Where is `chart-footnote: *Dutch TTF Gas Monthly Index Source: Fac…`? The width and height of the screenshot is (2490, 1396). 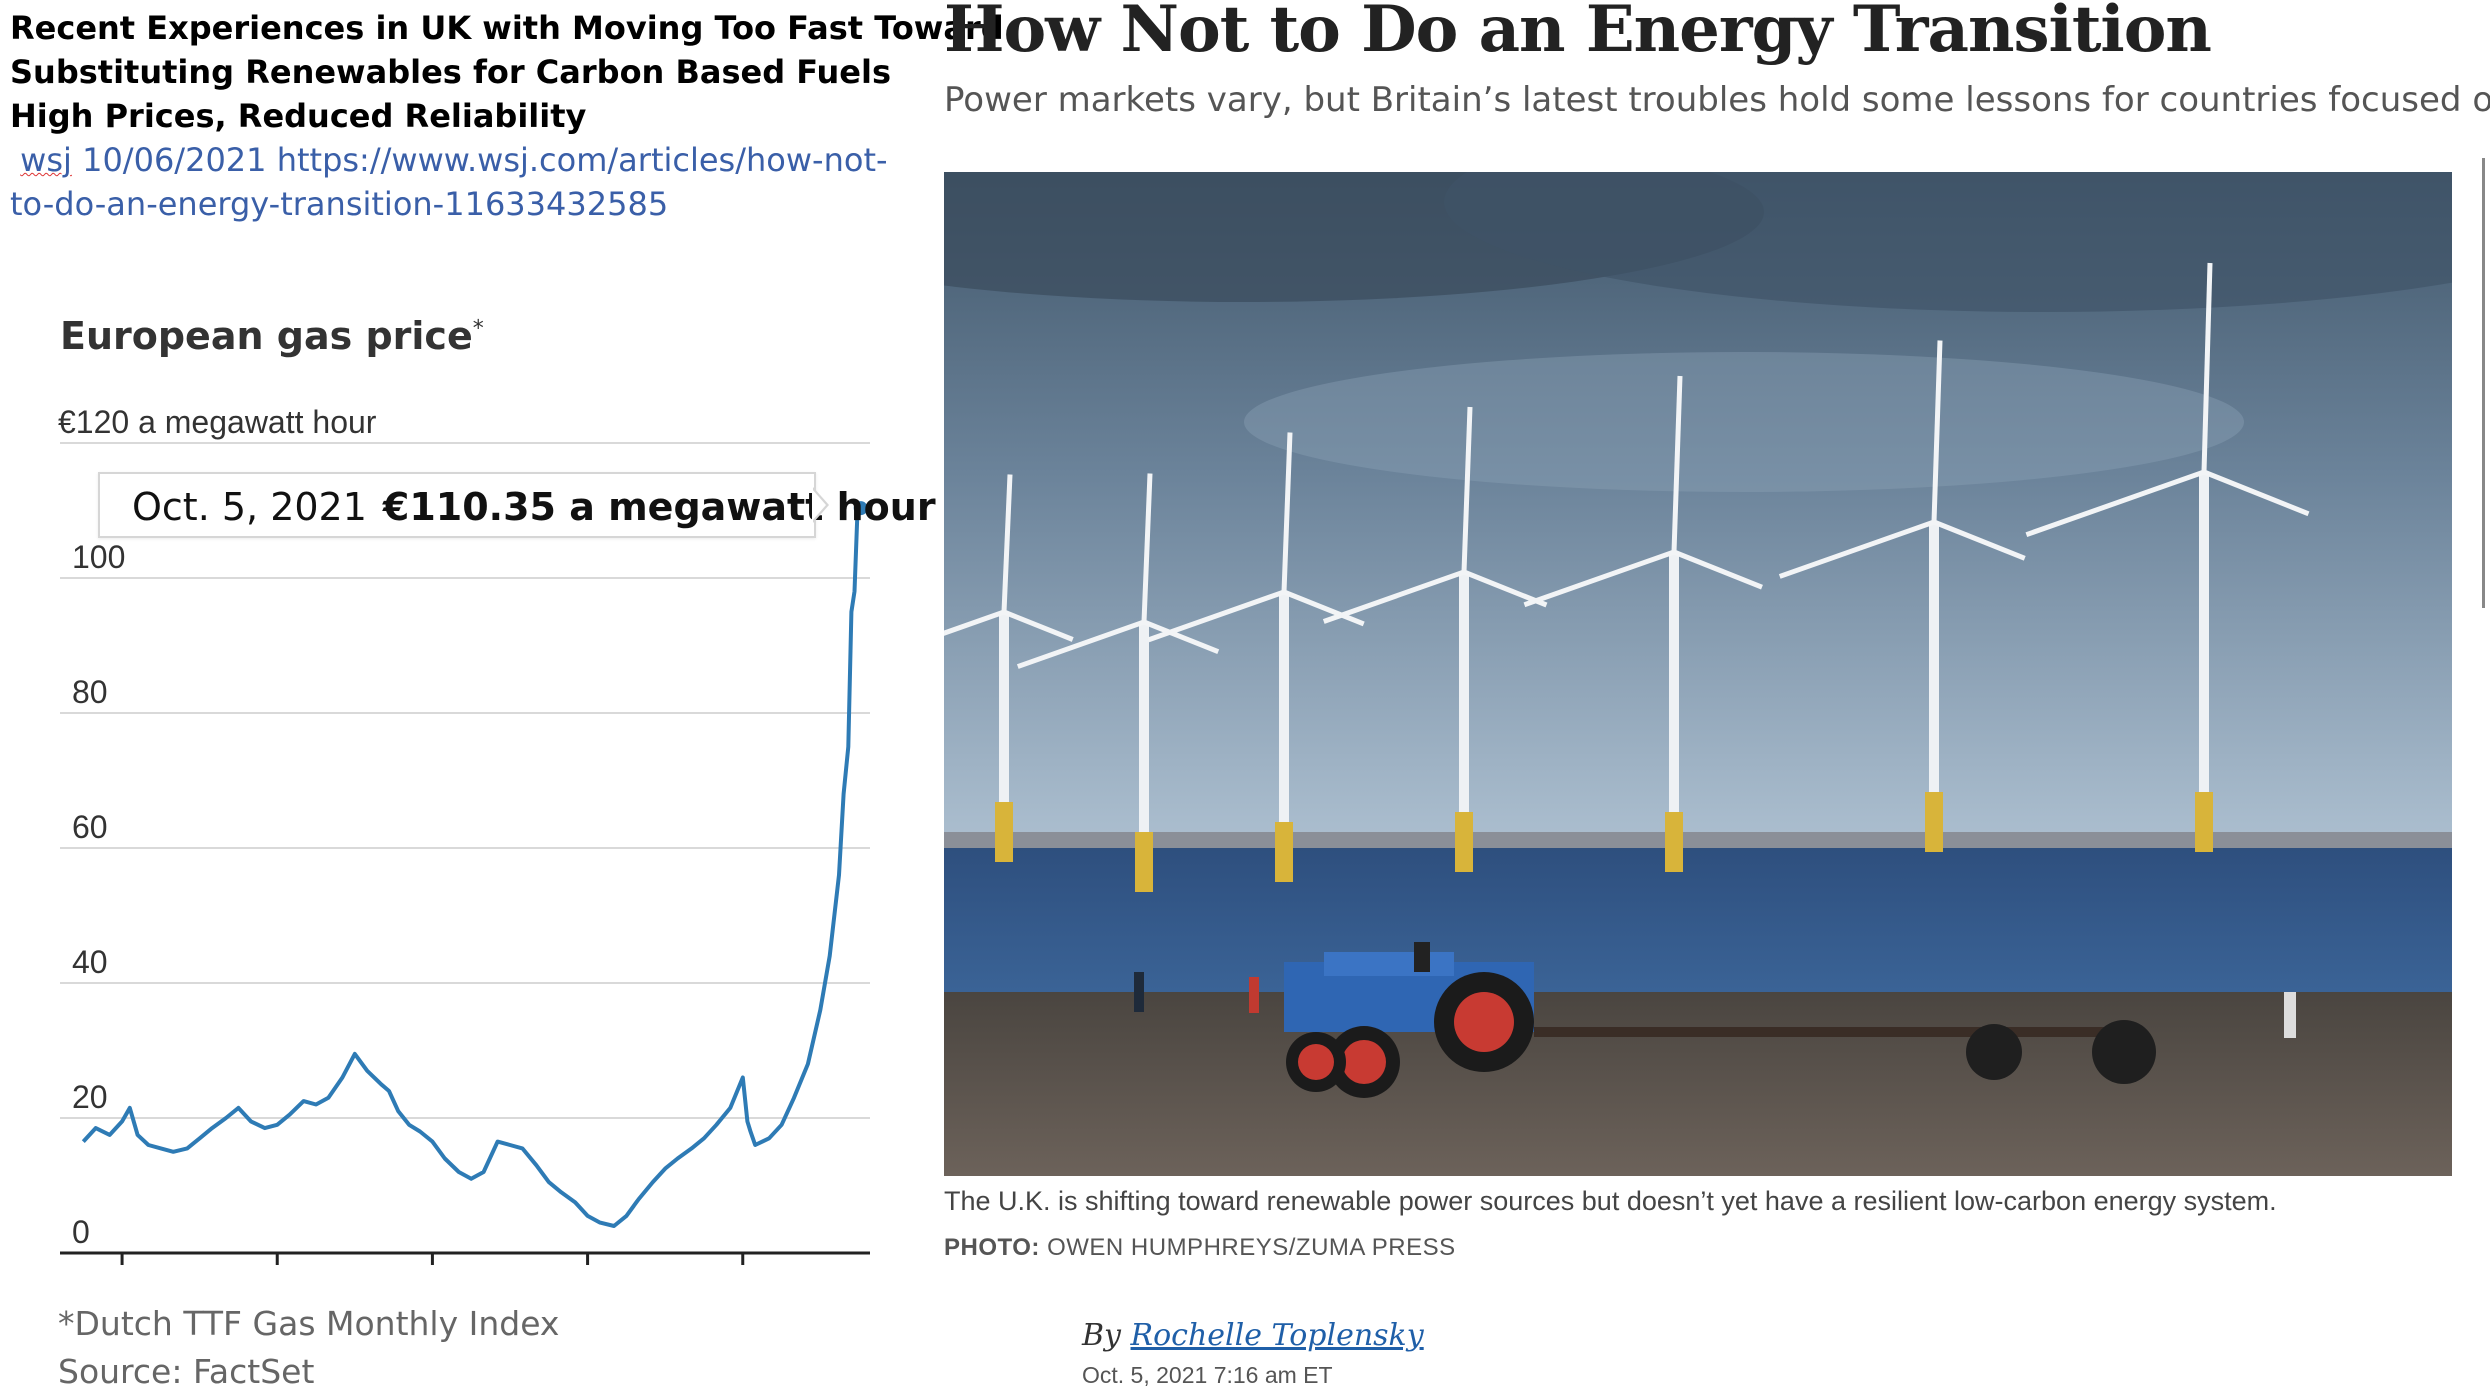 chart-footnote: *Dutch TTF Gas Monthly Index Source: Fac… is located at coordinates (308, 1348).